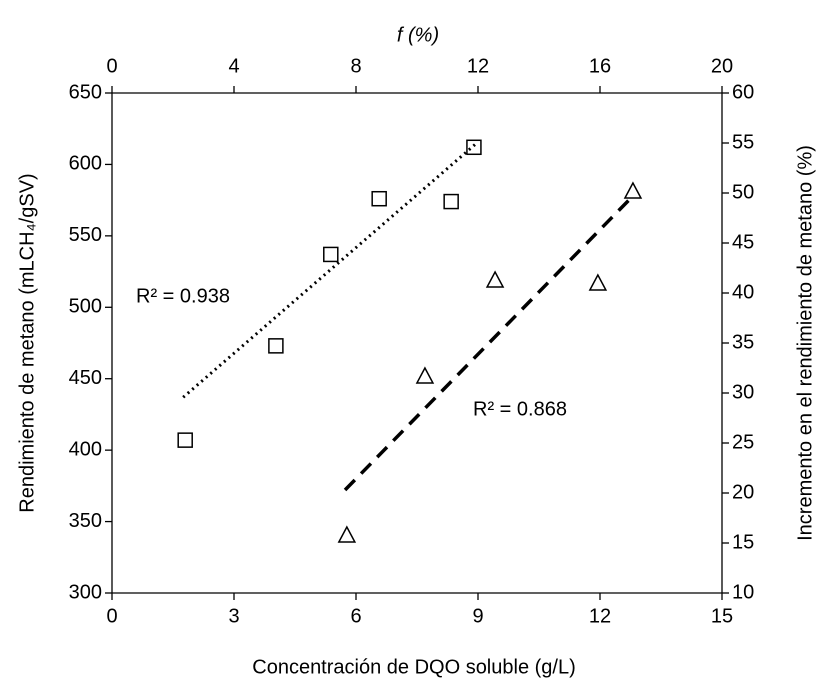  What do you see at coordinates (414, 667) in the screenshot?
I see `x-axis-label: Concentración de DQO soluble (g/L)` at bounding box center [414, 667].